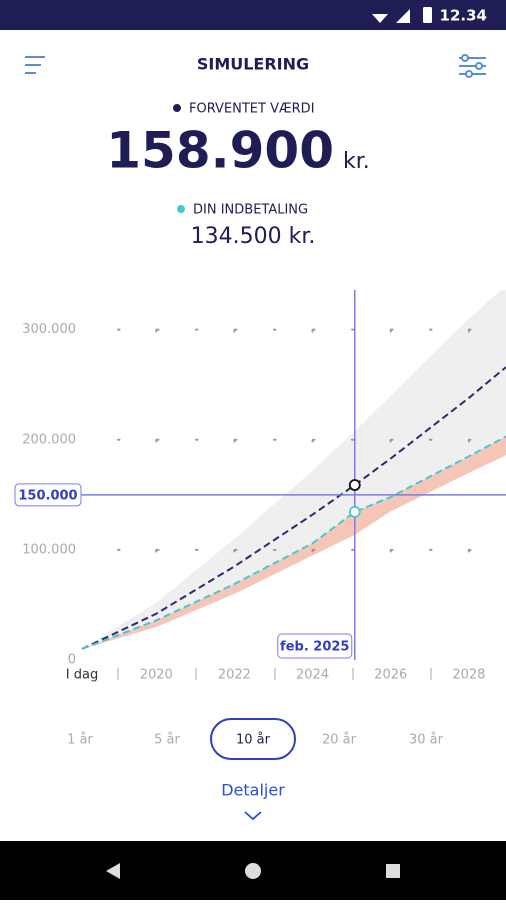 This screenshot has width=506, height=904. Describe the element at coordinates (253, 64) in the screenshot. I see `header-title: SIMULERING` at that location.